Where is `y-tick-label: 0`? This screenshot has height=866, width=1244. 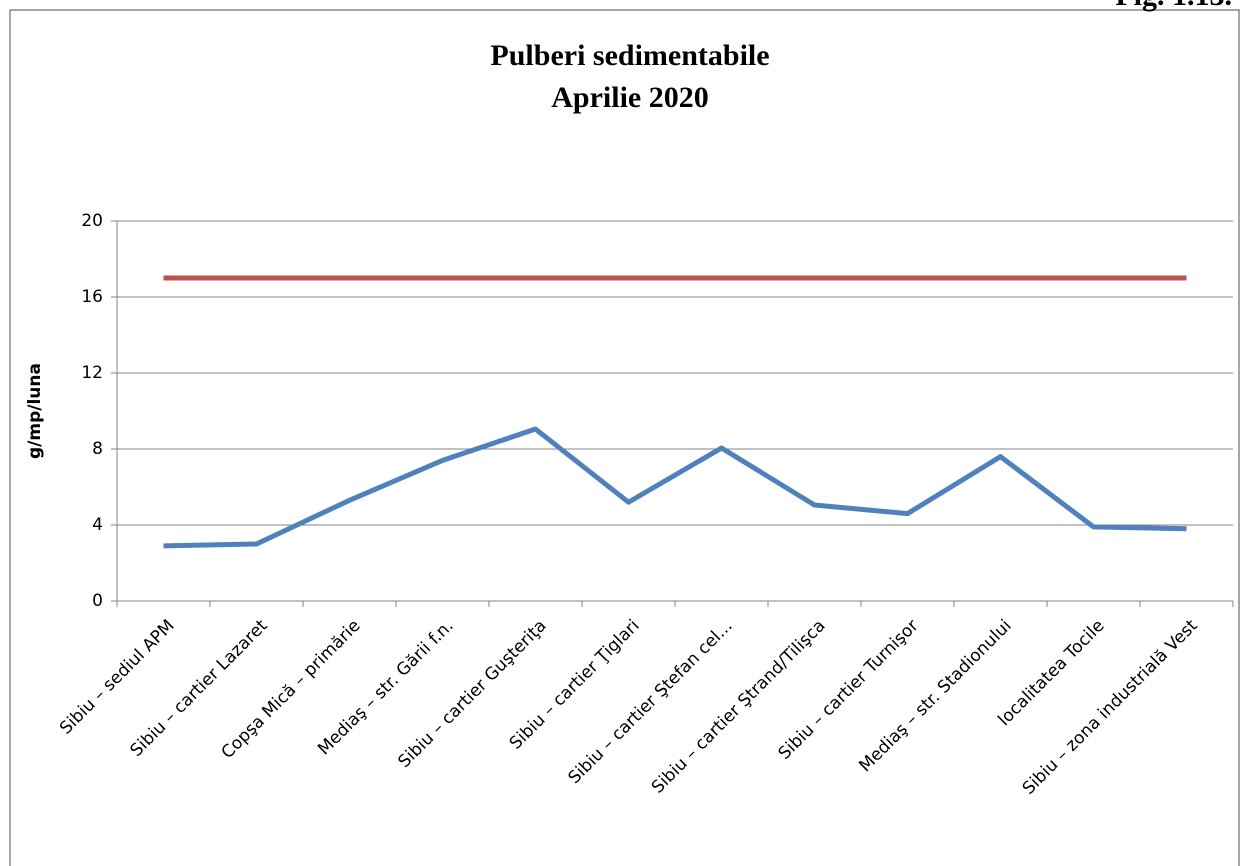 y-tick-label: 0 is located at coordinates (97, 601).